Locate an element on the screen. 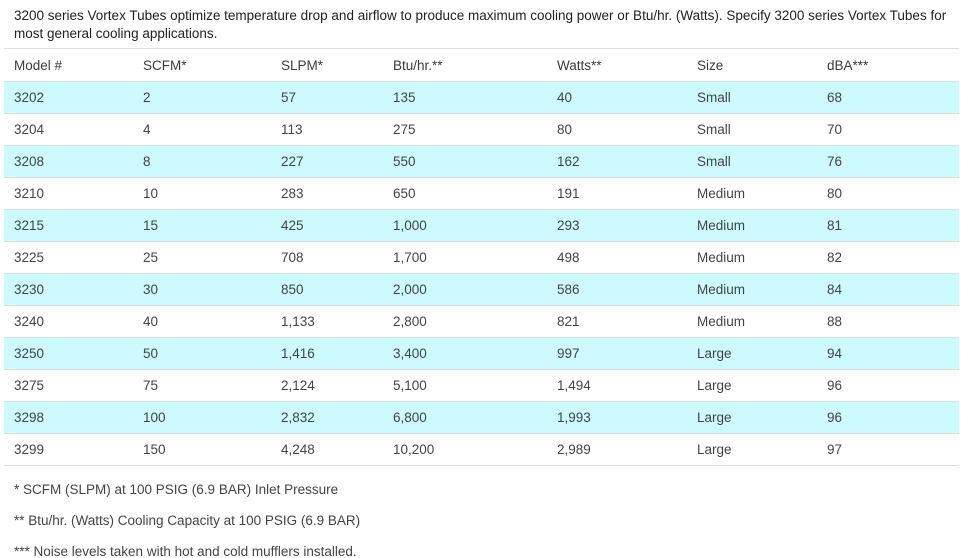 The image size is (966, 558). table-row: 3225 25 708 1,700 498 Medium 82 is located at coordinates (481, 257).